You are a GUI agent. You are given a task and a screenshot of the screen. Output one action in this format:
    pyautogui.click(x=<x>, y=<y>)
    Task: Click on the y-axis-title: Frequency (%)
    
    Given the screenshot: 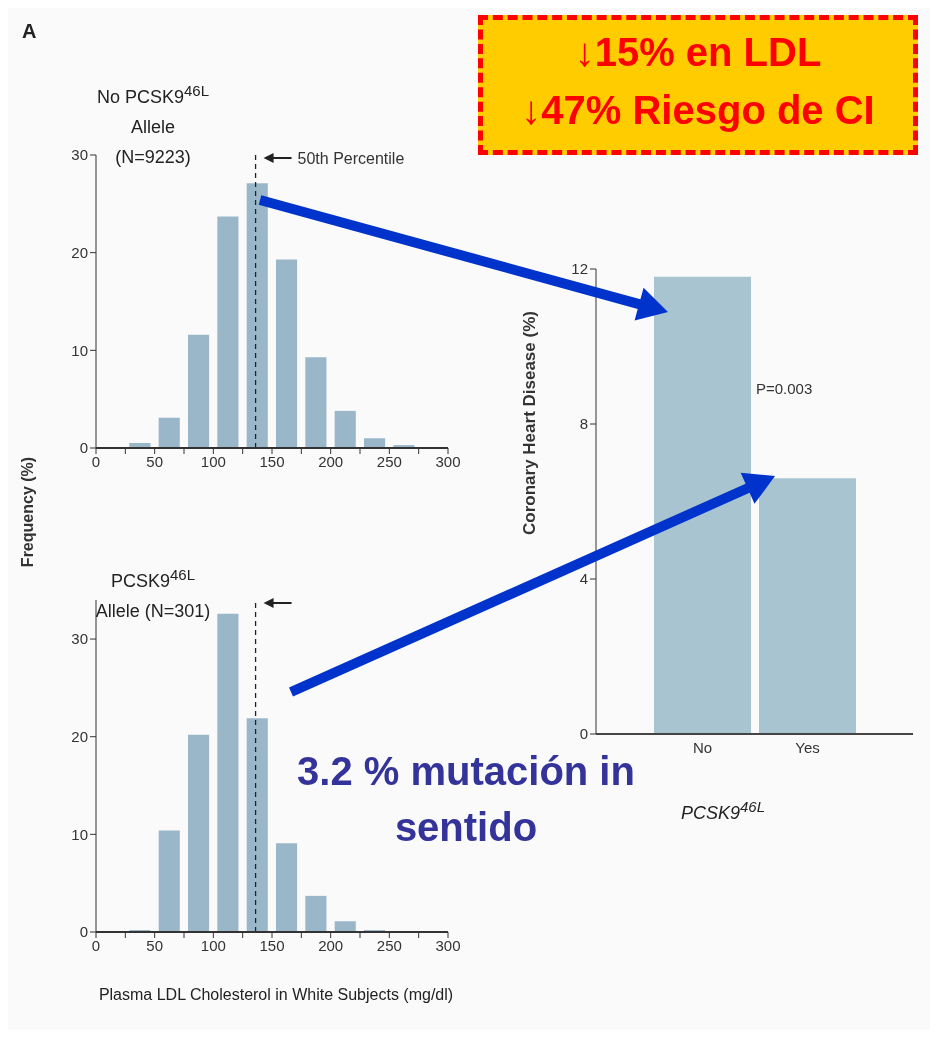 What is the action you would take?
    pyautogui.click(x=28, y=512)
    